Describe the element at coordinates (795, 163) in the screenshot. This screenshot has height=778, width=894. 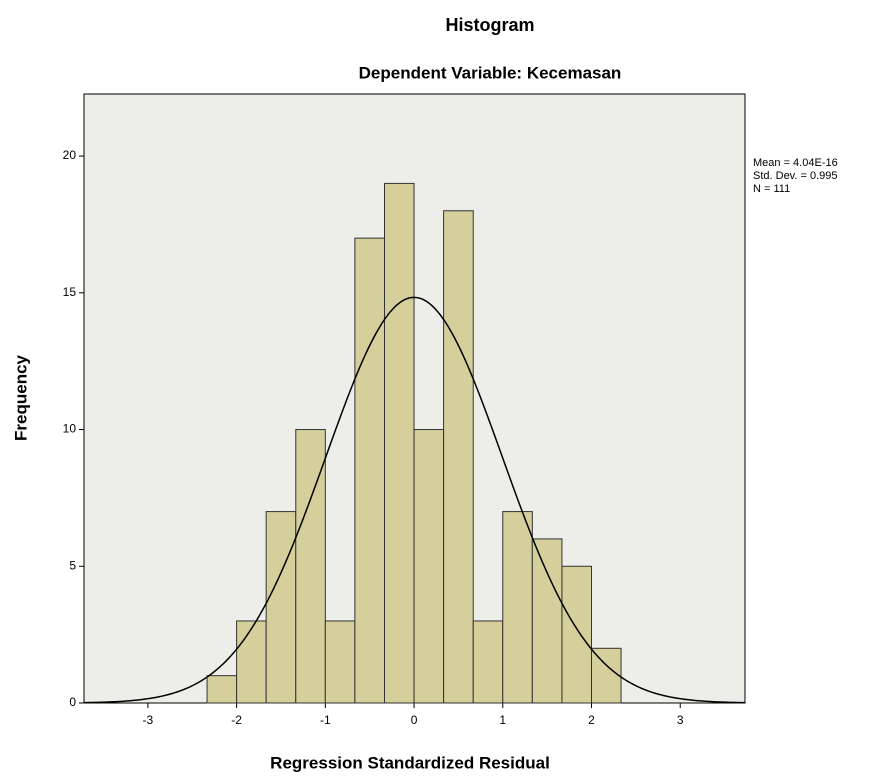
I see `stat-label: Mean = 4.04E-16` at that location.